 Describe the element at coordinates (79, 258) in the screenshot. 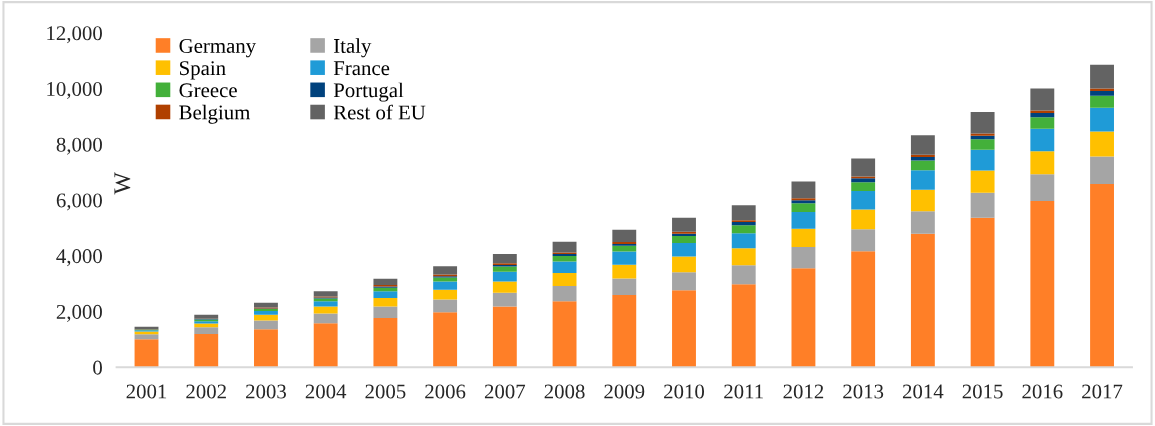

I see `y-tick-label: 4,000` at that location.